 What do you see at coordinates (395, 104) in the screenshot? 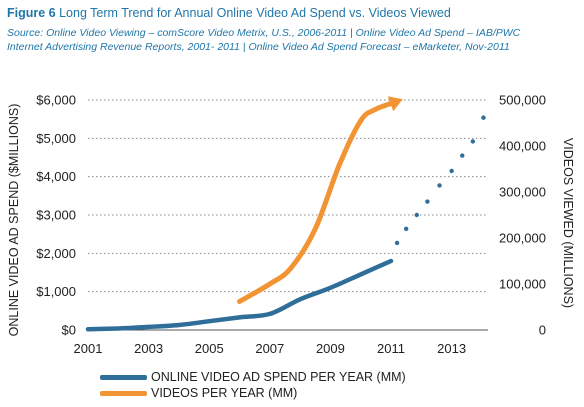
I see `videos-arrowhead` at bounding box center [395, 104].